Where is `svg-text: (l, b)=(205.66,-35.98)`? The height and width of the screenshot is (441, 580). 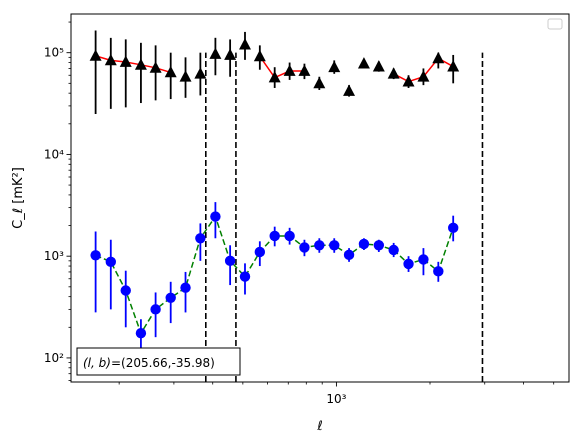
svg-text: (l, b)=(205.66,-35.98) is located at coordinates (149, 363).